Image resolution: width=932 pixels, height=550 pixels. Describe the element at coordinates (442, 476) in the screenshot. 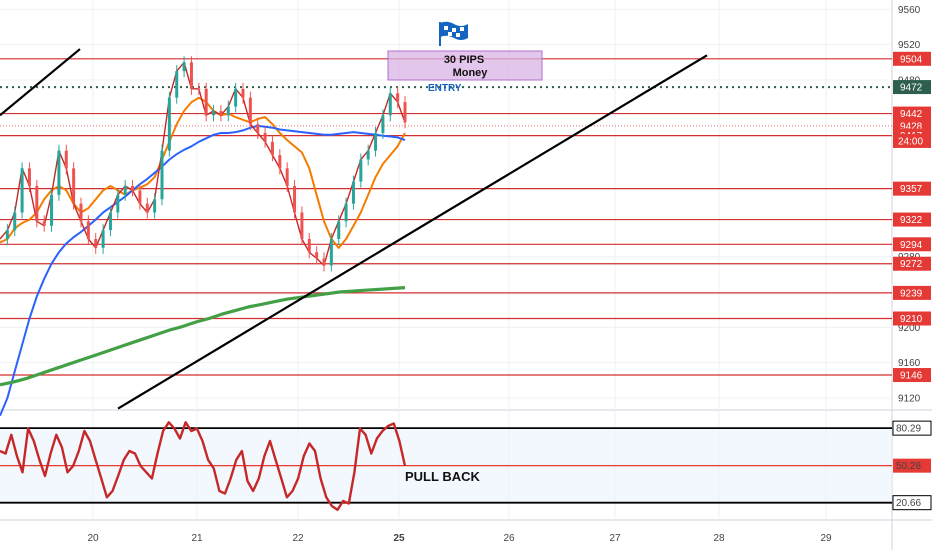

I see `pull-back-label: PULL BACK` at that location.